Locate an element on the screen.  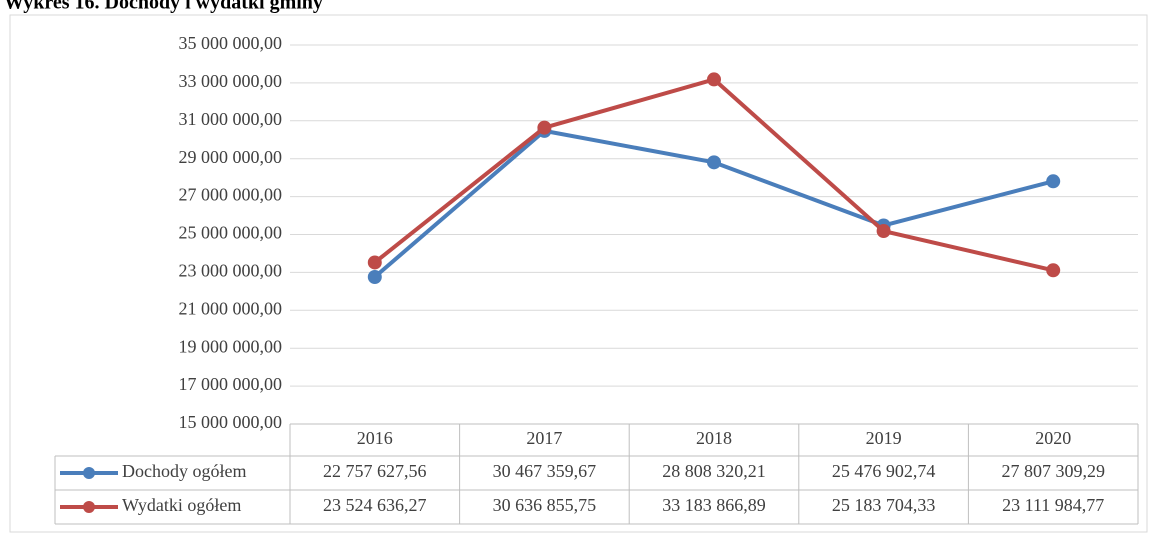
table-value: 25 476 902,74 is located at coordinates (884, 471).